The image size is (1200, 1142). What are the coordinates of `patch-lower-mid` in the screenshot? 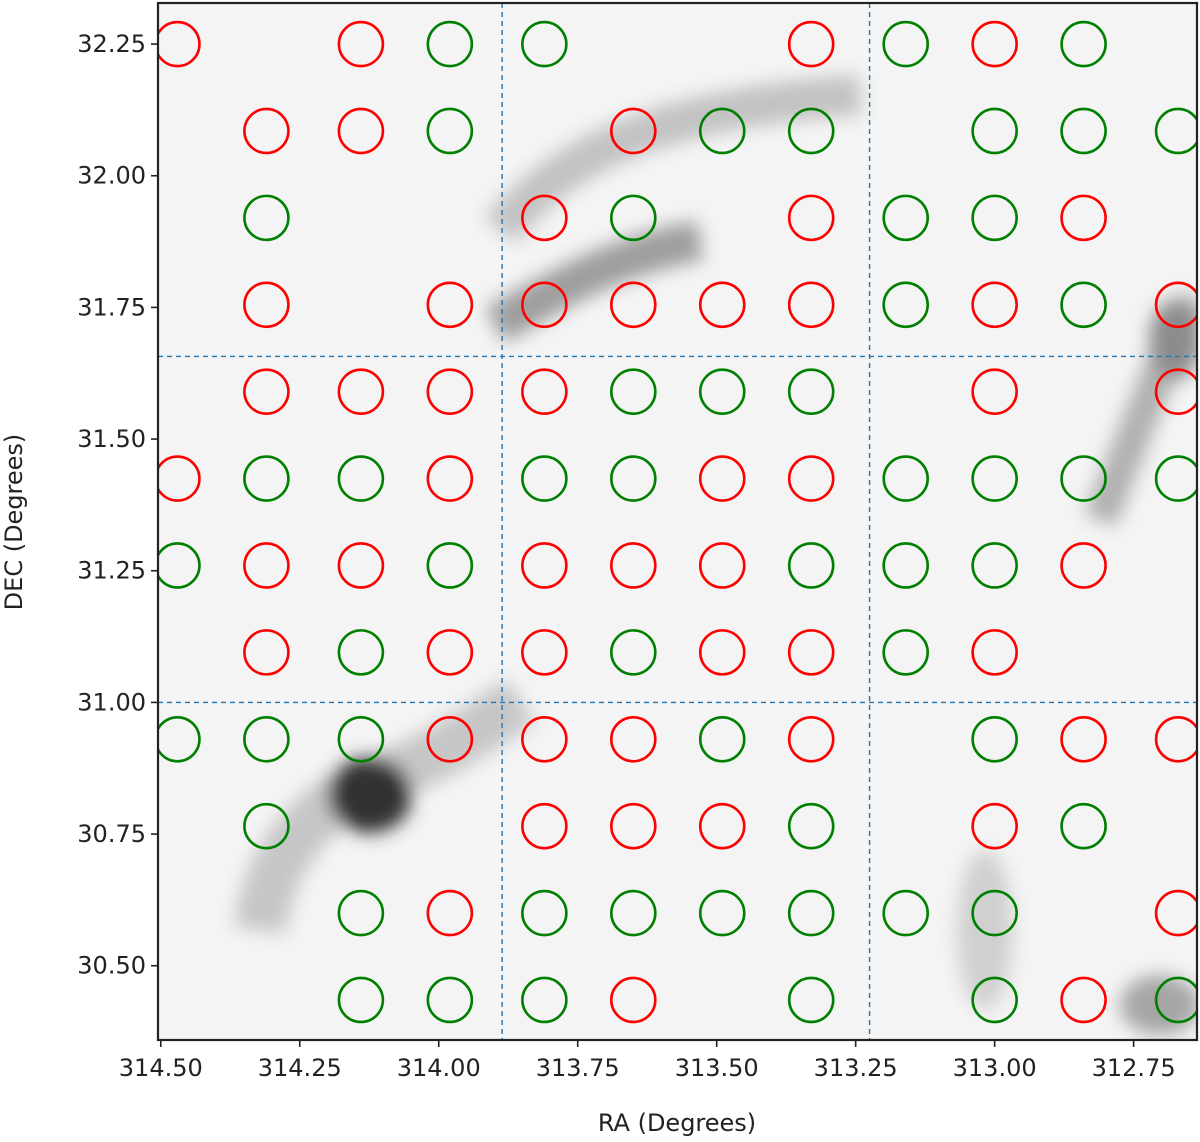 It's located at (985, 930).